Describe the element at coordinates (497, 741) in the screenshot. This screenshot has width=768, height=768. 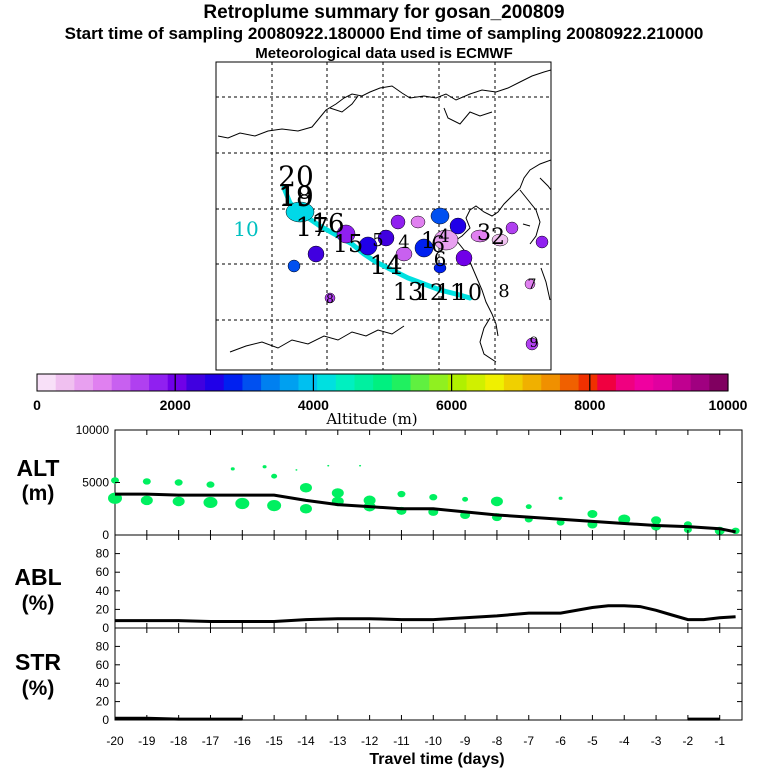
I see `x-tick-label: -8` at that location.